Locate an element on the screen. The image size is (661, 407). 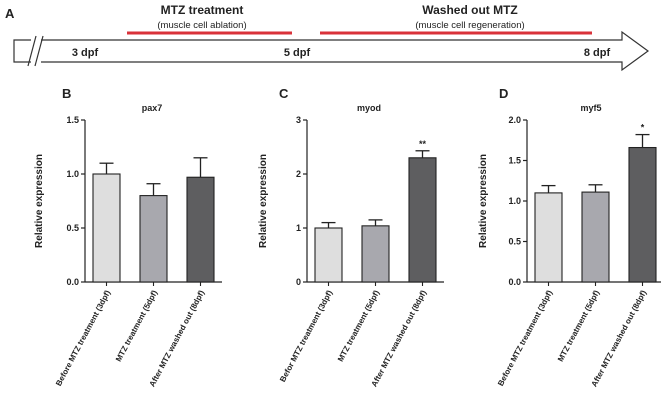
y-tick-label: 2 is located at coordinates (298, 174).